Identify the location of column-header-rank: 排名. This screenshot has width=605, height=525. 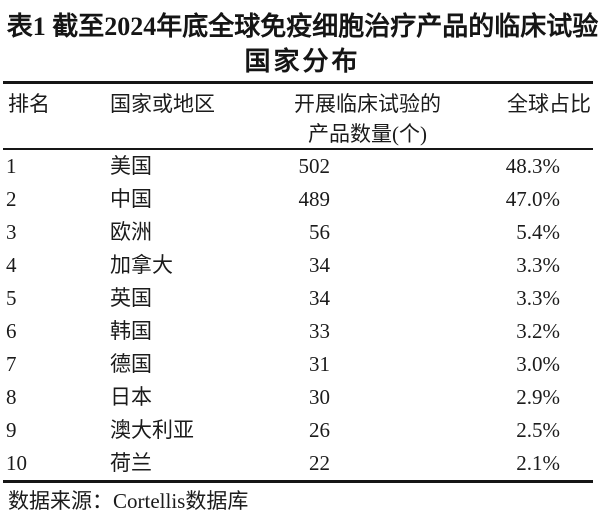
(29, 104).